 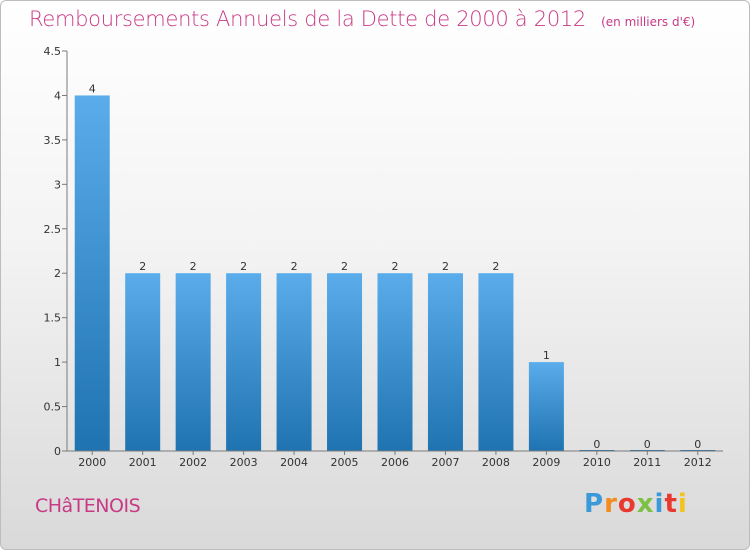 What do you see at coordinates (92, 462) in the screenshot?
I see `x-tick-label: 2000` at bounding box center [92, 462].